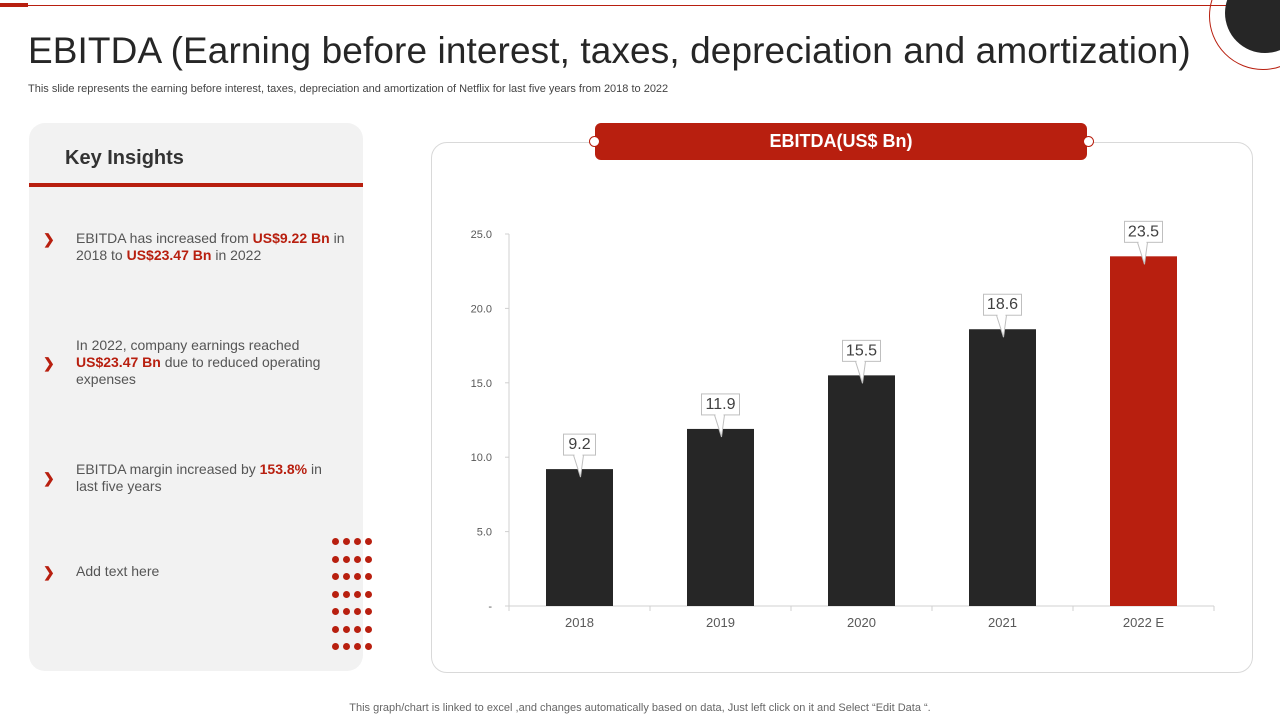 This screenshot has width=1280, height=720. I want to click on y-tick-label: -, so click(490, 607).